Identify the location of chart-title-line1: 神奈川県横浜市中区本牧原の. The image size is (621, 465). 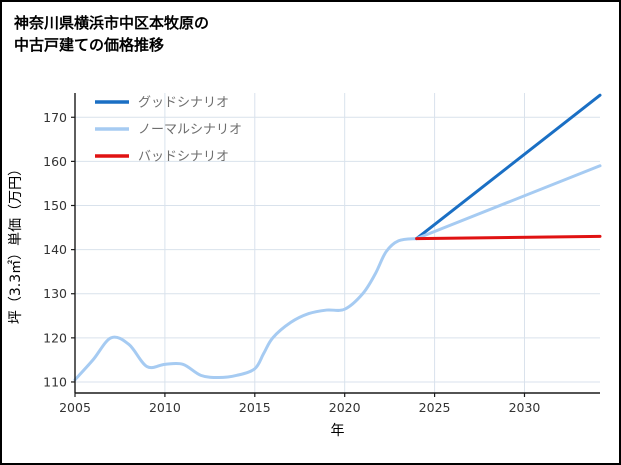
(112, 23).